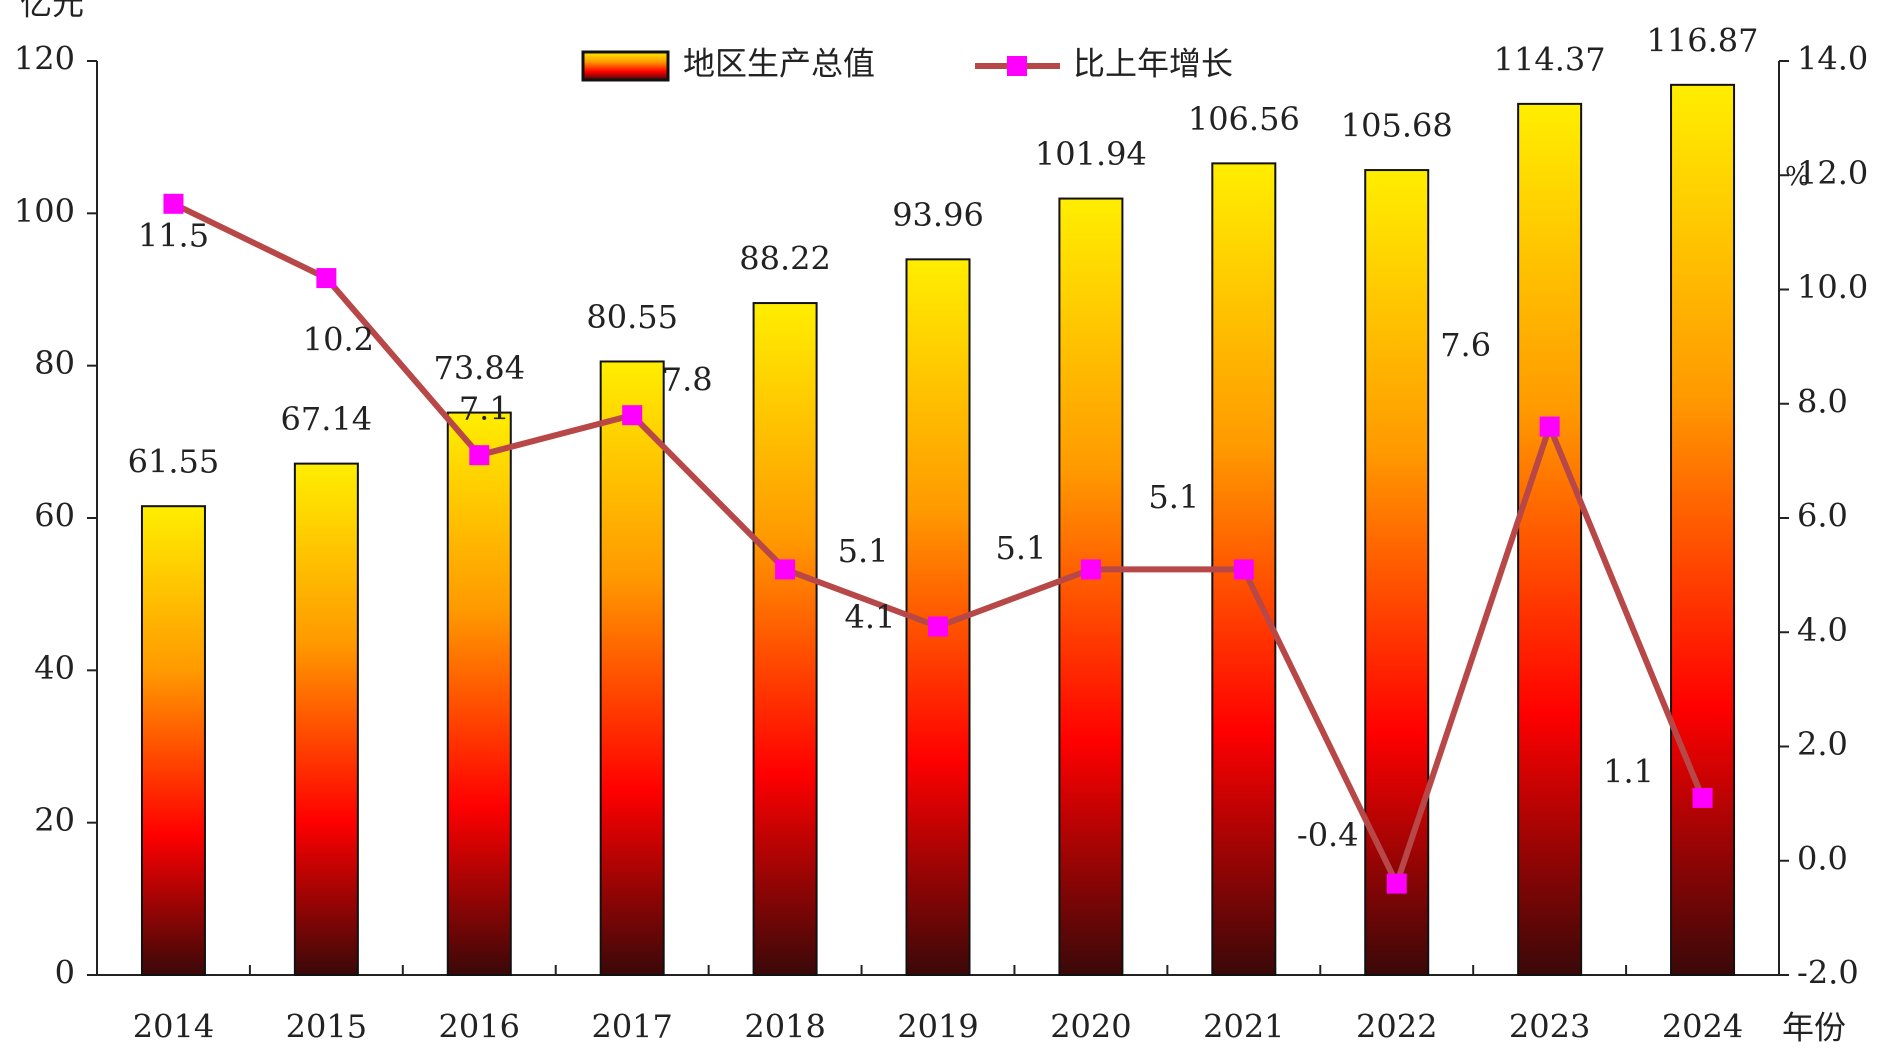 Image resolution: width=1900 pixels, height=1061 pixels. Describe the element at coordinates (1832, 173) in the screenshot. I see `y2-tick-label: 12.0` at that location.